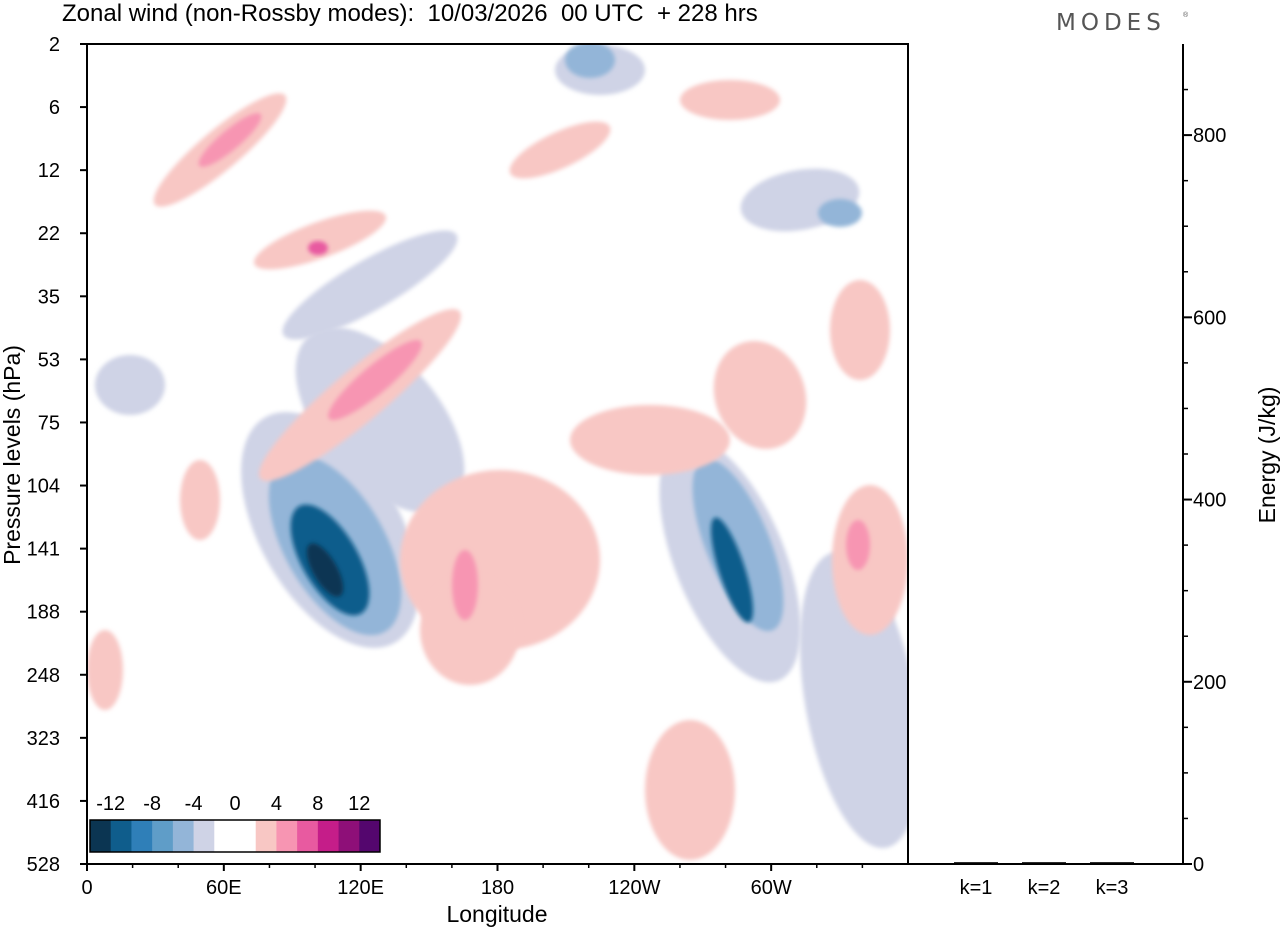 This screenshot has width=1280, height=930. I want to click on colorbar-frame, so click(235, 836).